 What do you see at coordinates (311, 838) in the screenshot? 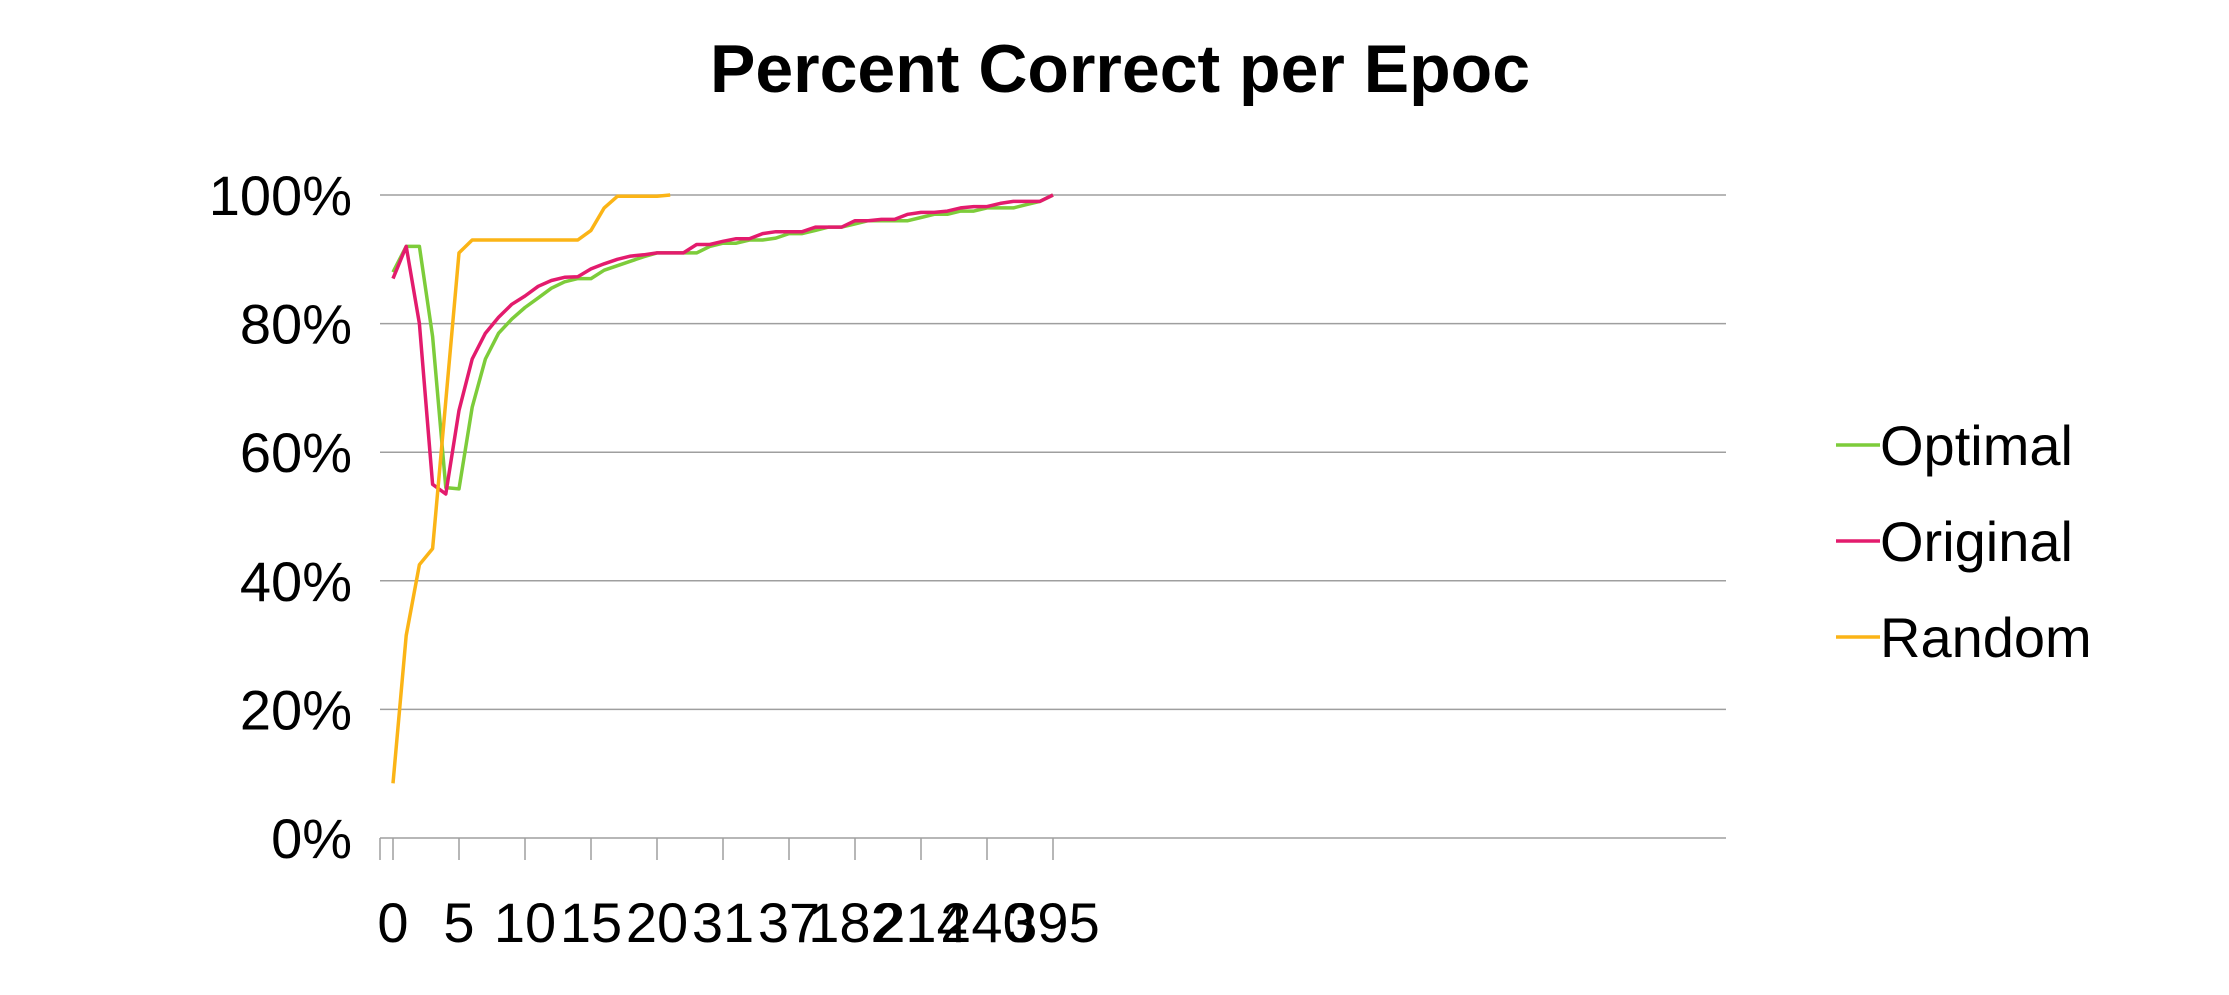
I see `y-tick-label: 0%` at bounding box center [311, 838].